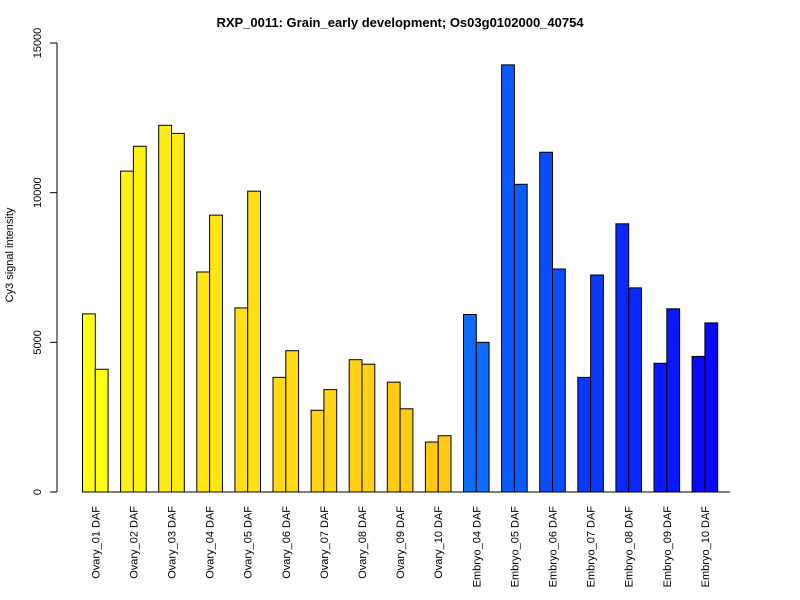 This screenshot has width=800, height=600. Describe the element at coordinates (211, 542) in the screenshot. I see `x-tick-label: Ovary_04 DAF` at that location.